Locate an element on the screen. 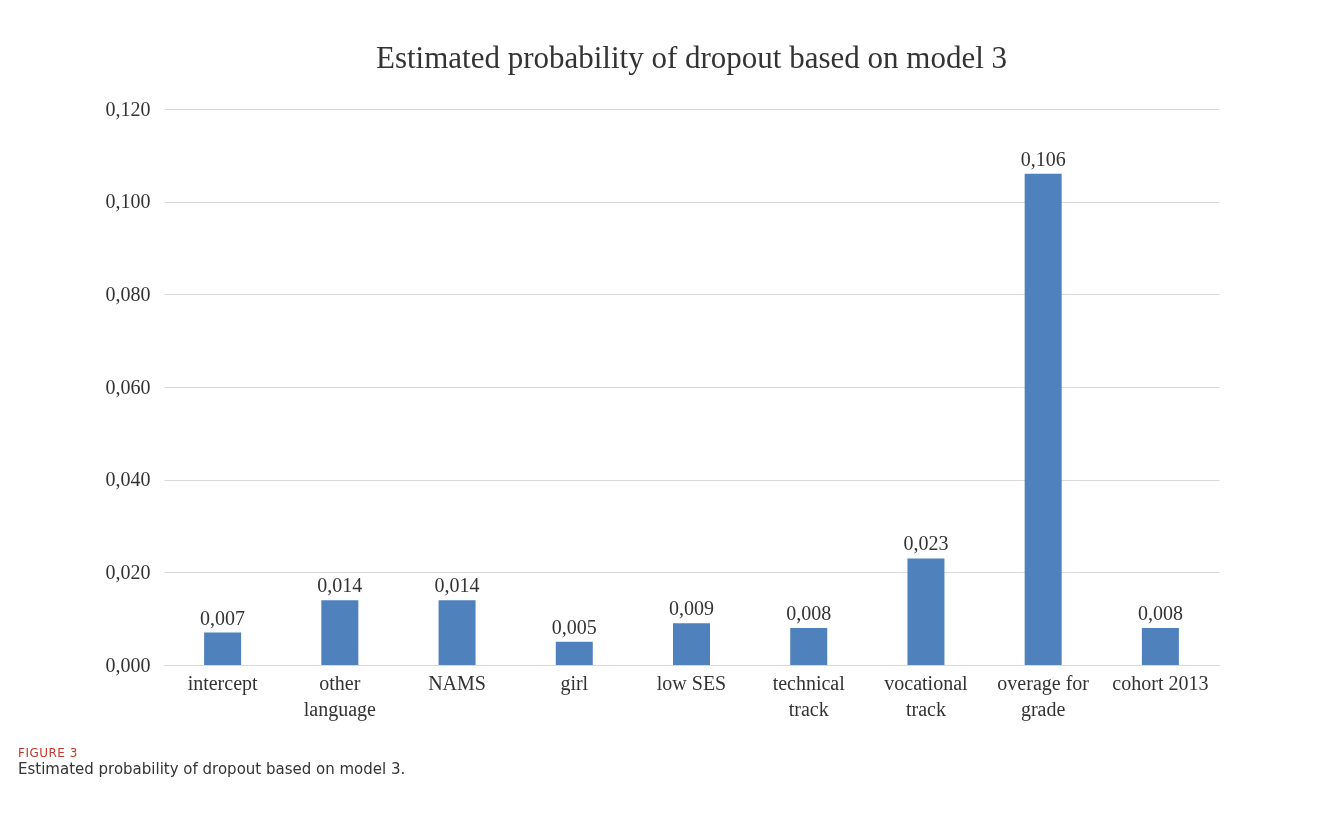 This screenshot has width=1319, height=825. y-tick-label: 0,040 is located at coordinates (128, 479).